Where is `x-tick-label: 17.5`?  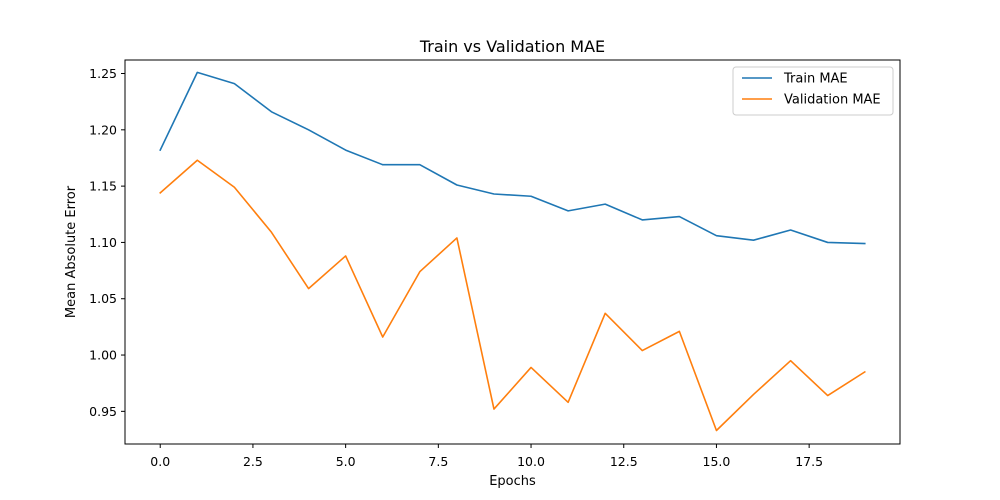 x-tick-label: 17.5 is located at coordinates (809, 461).